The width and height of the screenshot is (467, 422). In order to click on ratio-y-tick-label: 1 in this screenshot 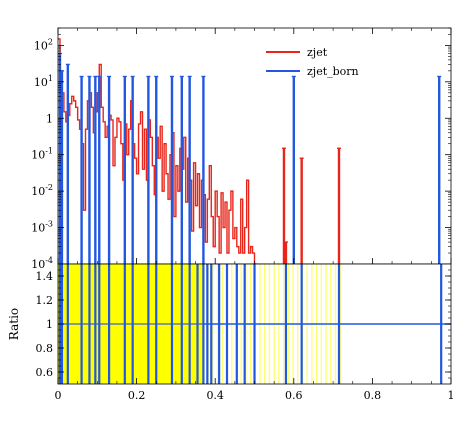, I will do `click(49, 324)`.